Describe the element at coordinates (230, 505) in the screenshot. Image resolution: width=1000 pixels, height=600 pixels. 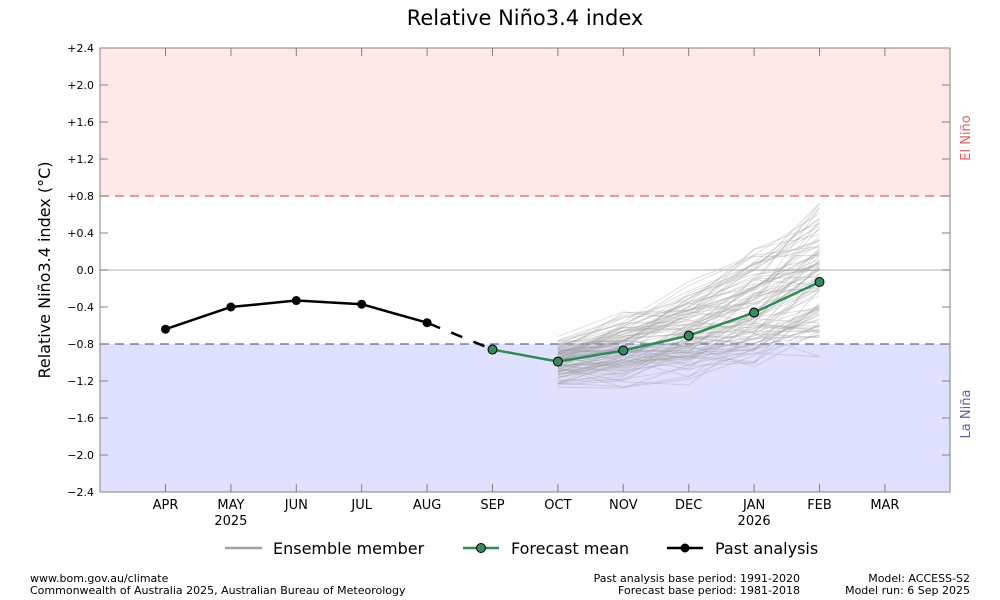
I see `x-tick-label: MAY` at that location.